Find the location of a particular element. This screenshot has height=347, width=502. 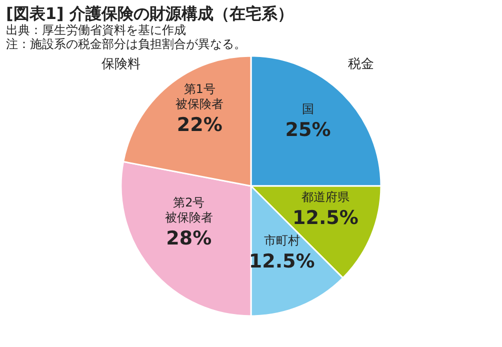

slice-label: 都道府県 is located at coordinates (325, 197).